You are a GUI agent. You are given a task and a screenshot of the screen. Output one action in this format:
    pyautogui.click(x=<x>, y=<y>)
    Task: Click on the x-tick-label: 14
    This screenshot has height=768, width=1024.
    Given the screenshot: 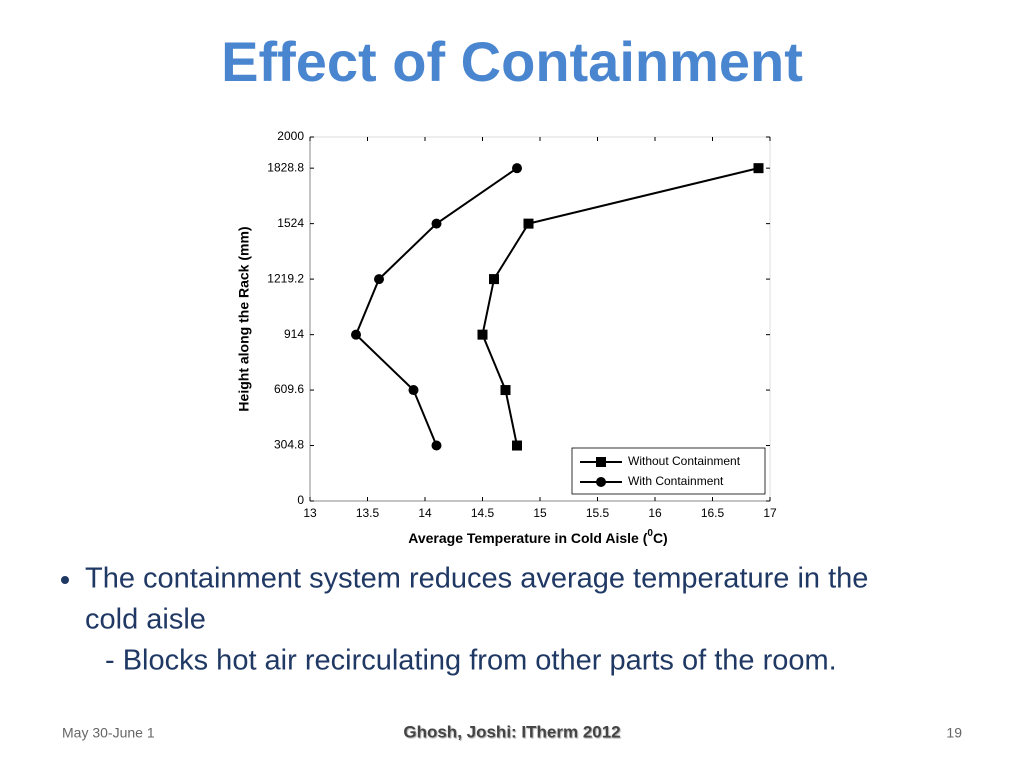 What is the action you would take?
    pyautogui.click(x=425, y=513)
    